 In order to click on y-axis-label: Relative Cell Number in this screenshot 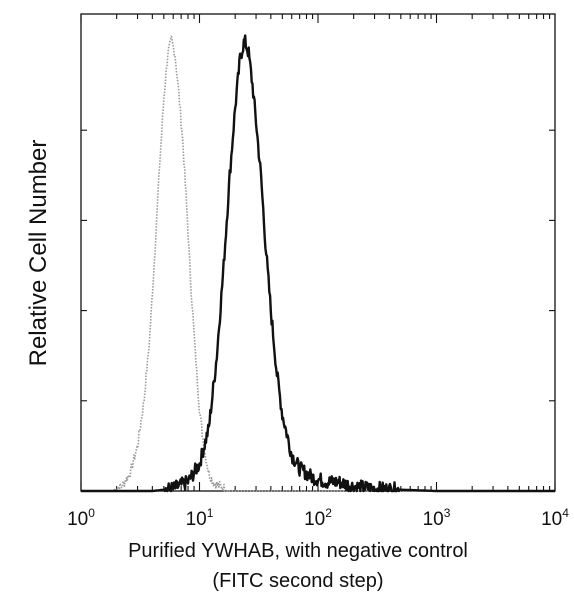, I will do `click(38, 253)`.